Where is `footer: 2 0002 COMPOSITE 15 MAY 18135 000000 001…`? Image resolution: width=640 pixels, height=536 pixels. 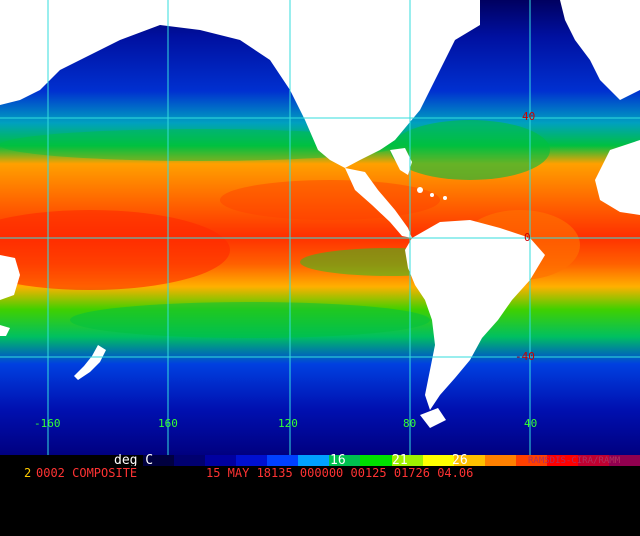 footer: 2 0002 COMPOSITE 15 MAY 18135 000000 001… is located at coordinates (320, 468).